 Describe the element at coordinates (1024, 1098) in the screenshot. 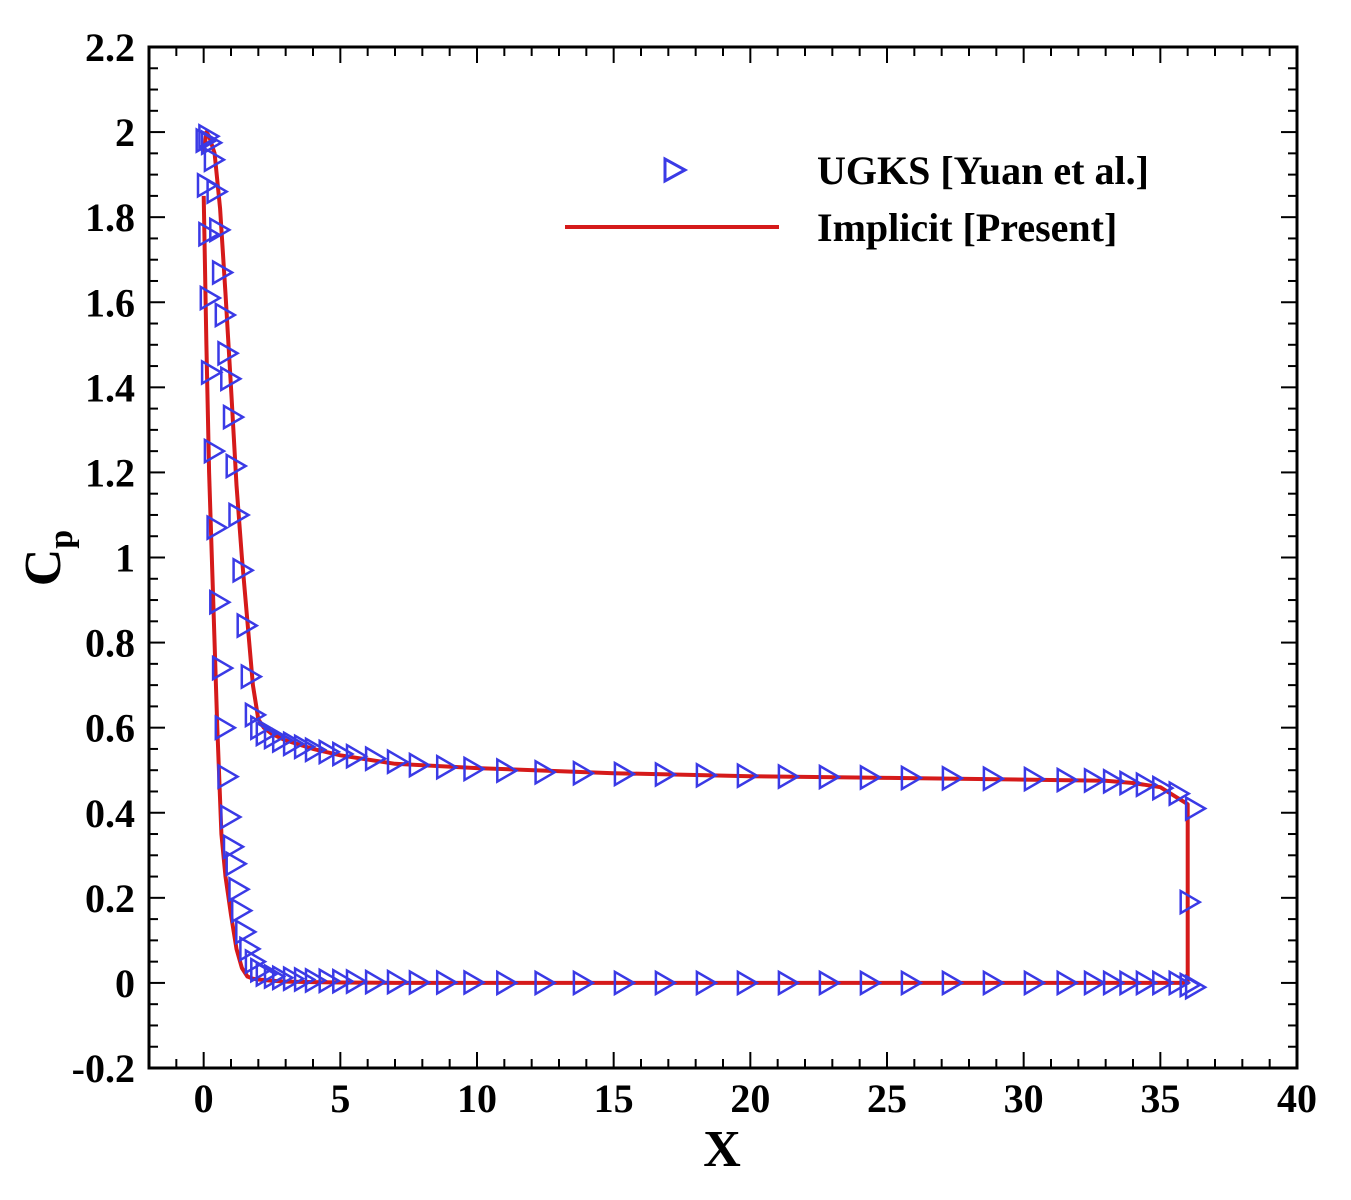

I see `x-tick-label: 30` at that location.